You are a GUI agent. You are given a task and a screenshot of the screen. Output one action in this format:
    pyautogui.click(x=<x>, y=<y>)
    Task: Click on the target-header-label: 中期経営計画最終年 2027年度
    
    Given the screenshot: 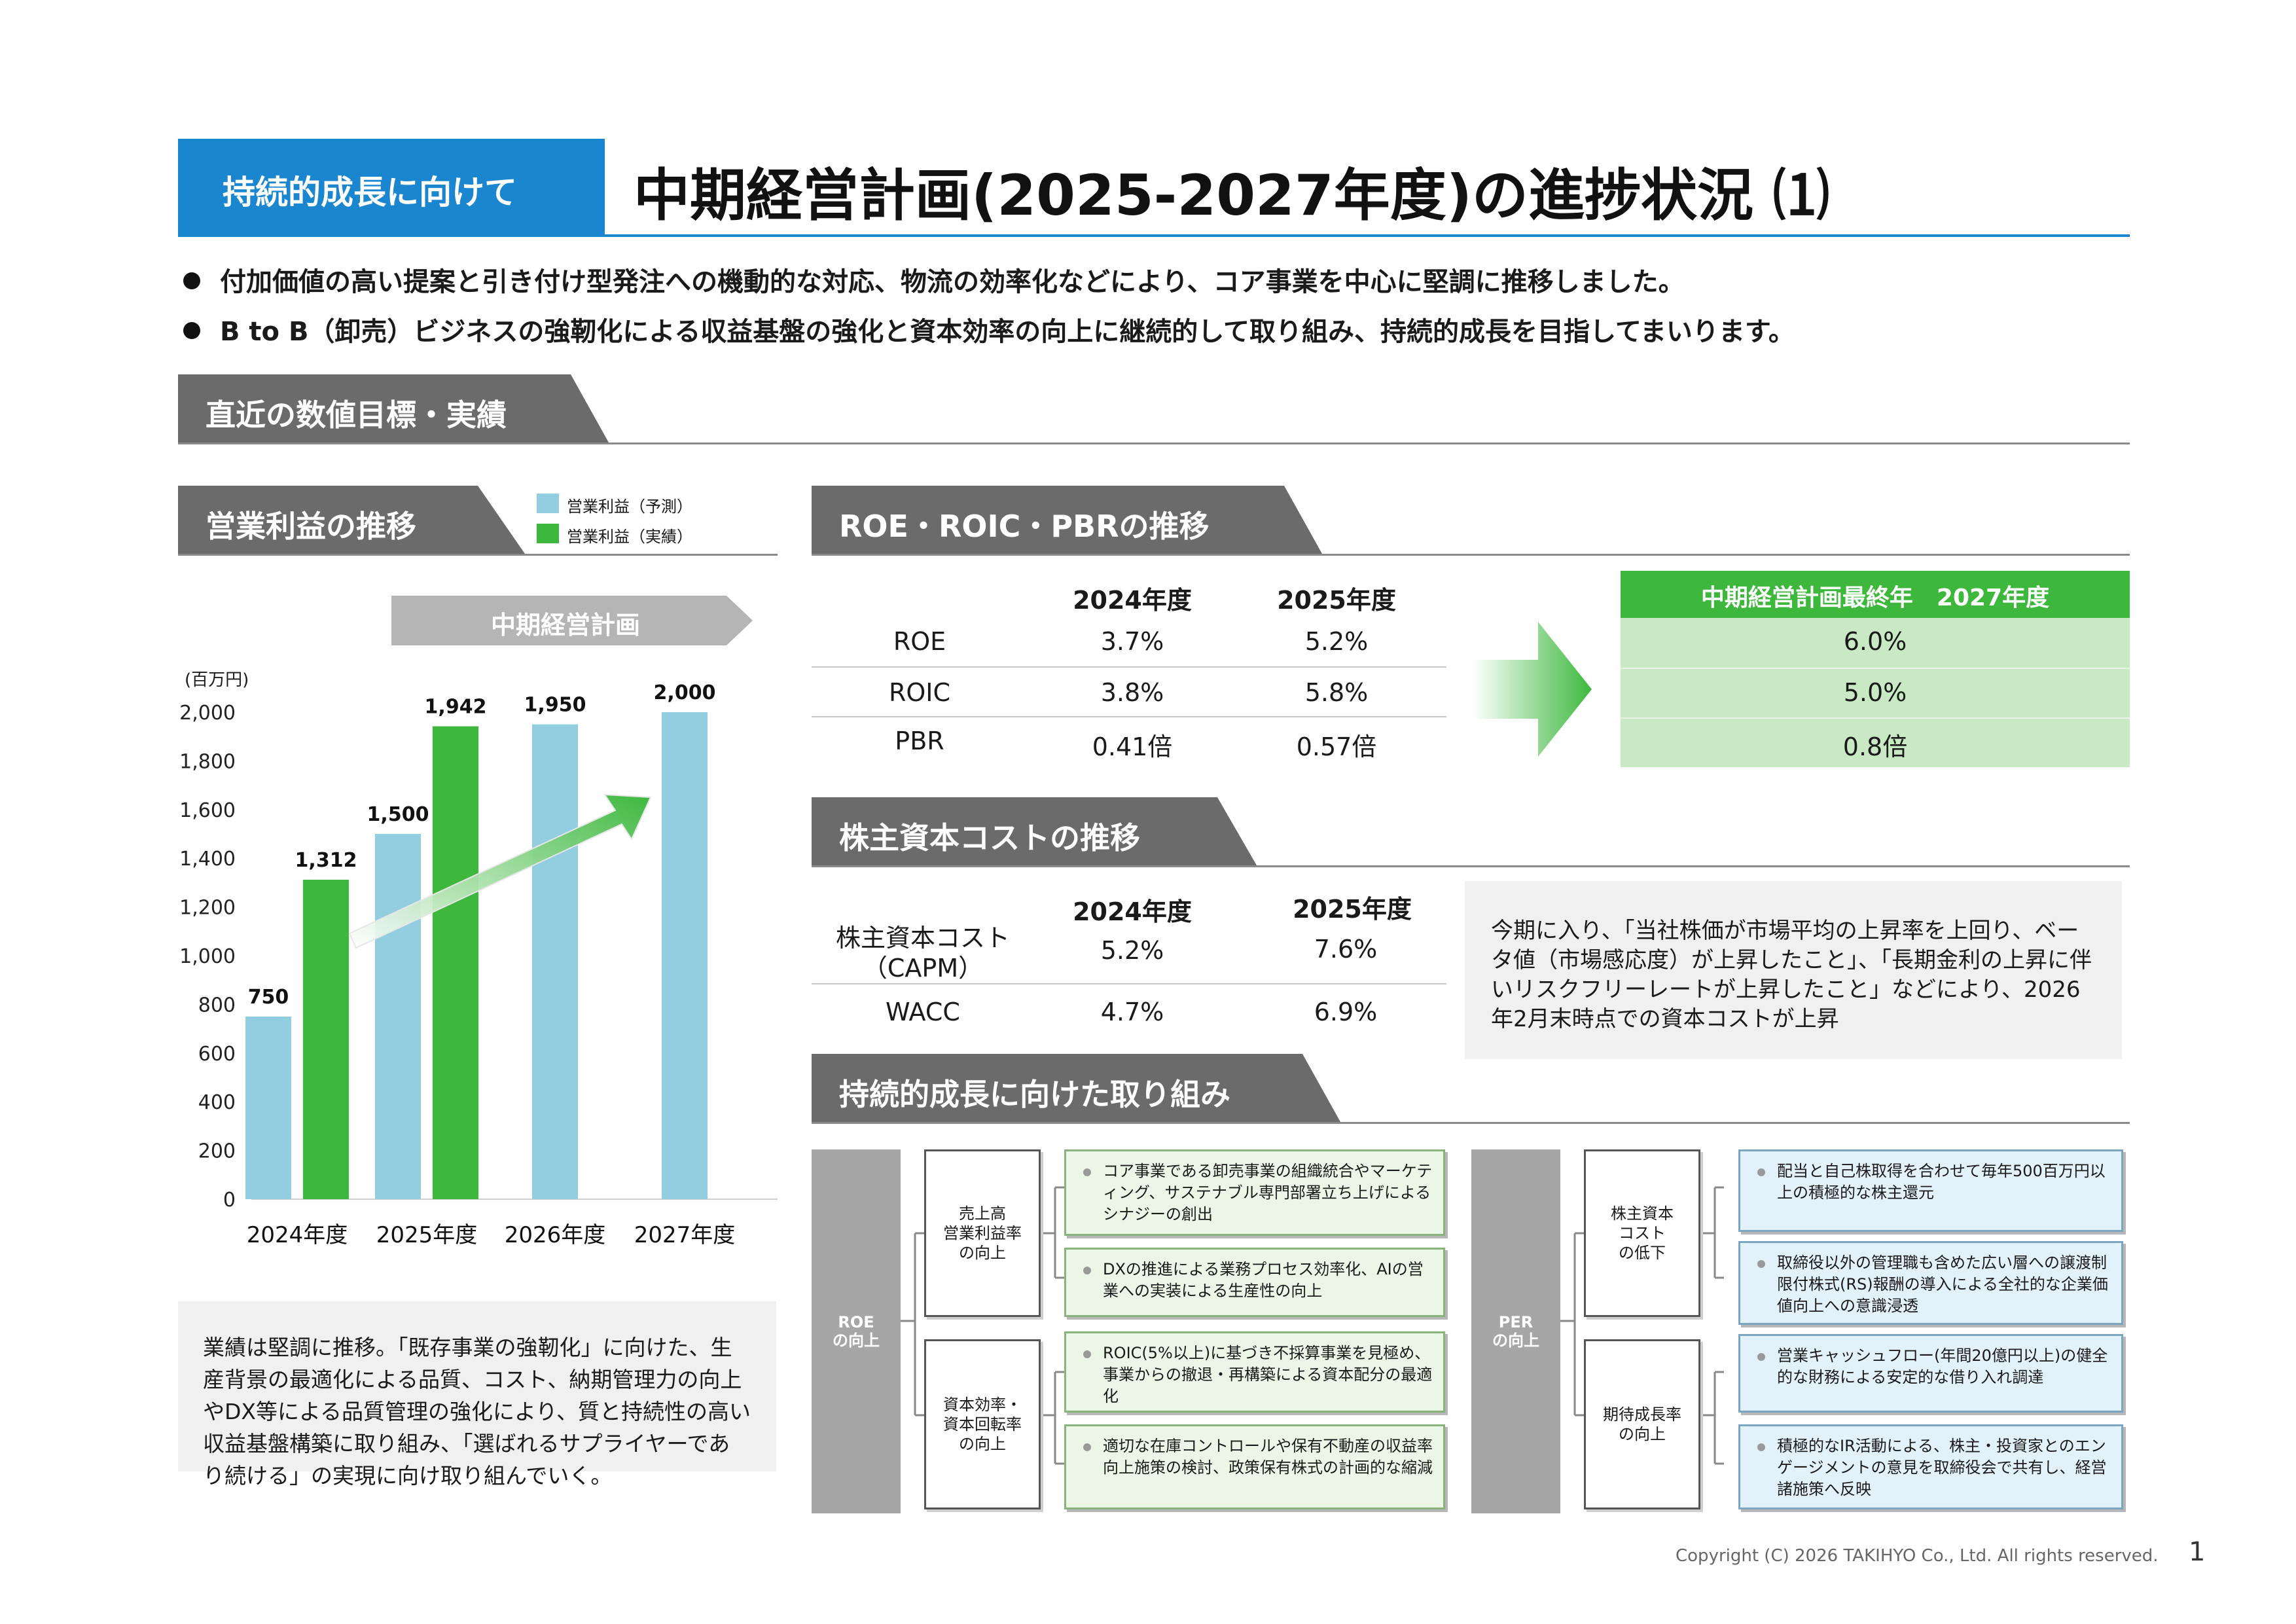 What is the action you would take?
    pyautogui.click(x=1875, y=598)
    